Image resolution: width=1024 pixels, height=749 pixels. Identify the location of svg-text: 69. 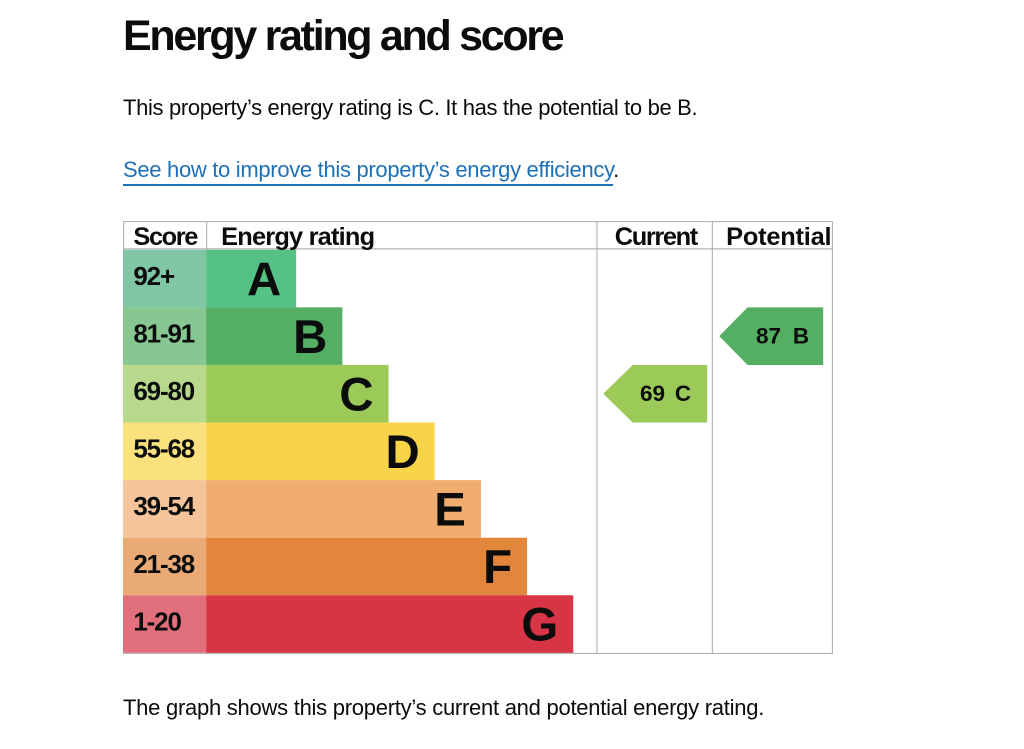
(652, 393).